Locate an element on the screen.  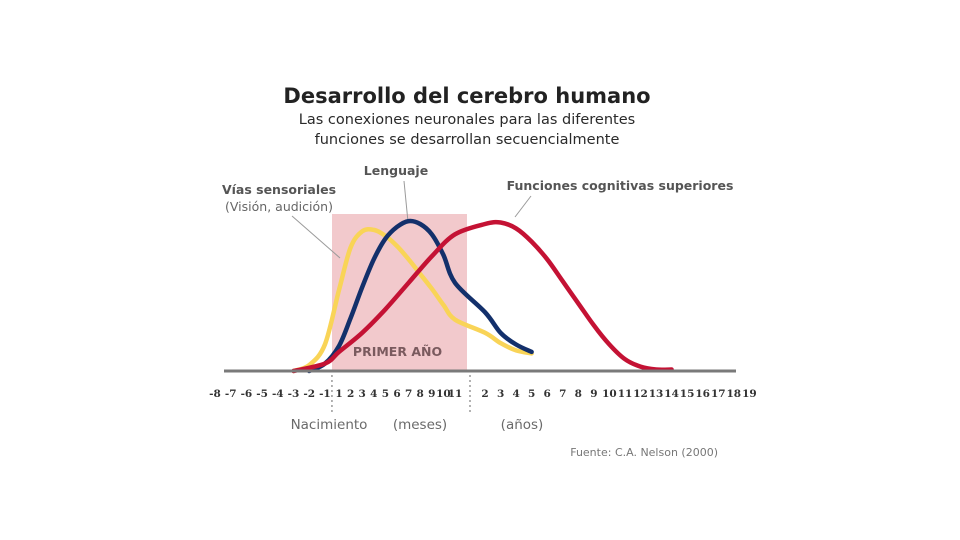
x-tick-year: 14 is located at coordinates (671, 394).